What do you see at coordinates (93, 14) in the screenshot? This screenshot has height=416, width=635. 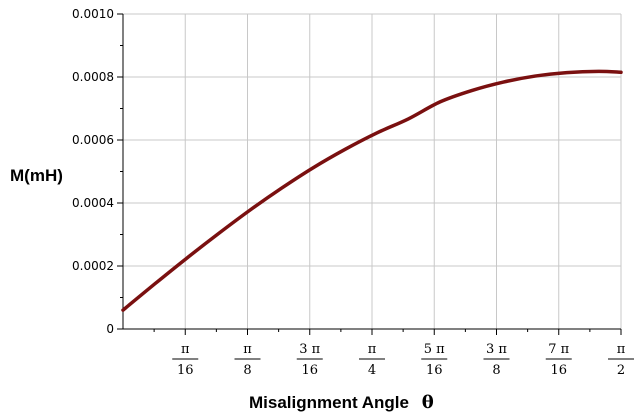 I see `y-tick-label: 0.0010` at bounding box center [93, 14].